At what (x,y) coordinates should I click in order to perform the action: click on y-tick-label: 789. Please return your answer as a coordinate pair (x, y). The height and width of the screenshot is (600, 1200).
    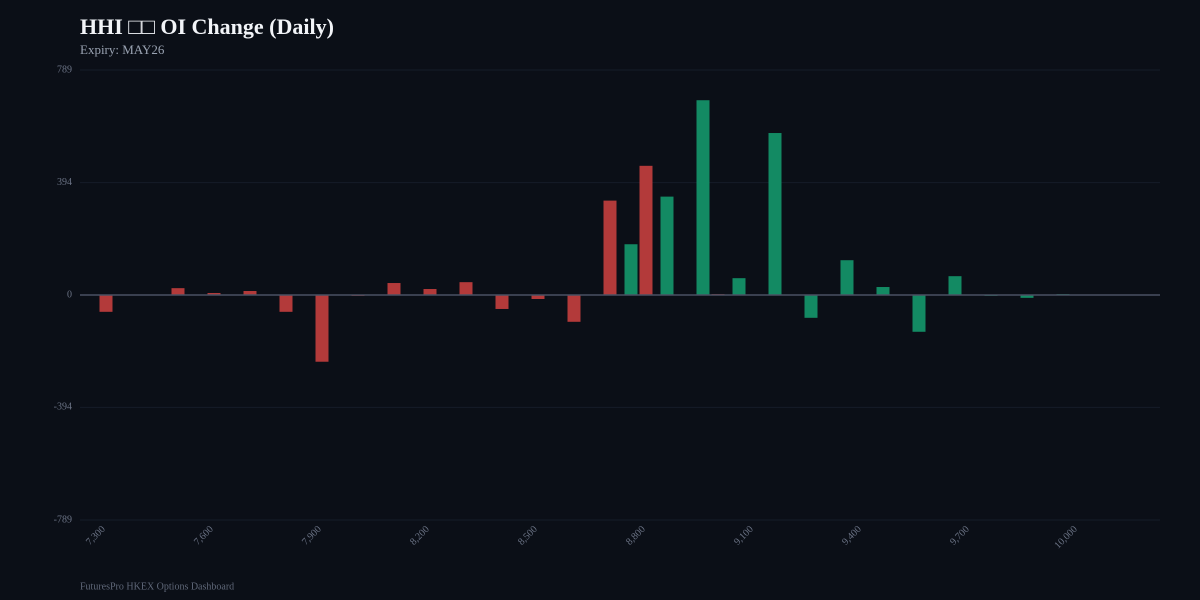
    Looking at the image, I should click on (64, 69).